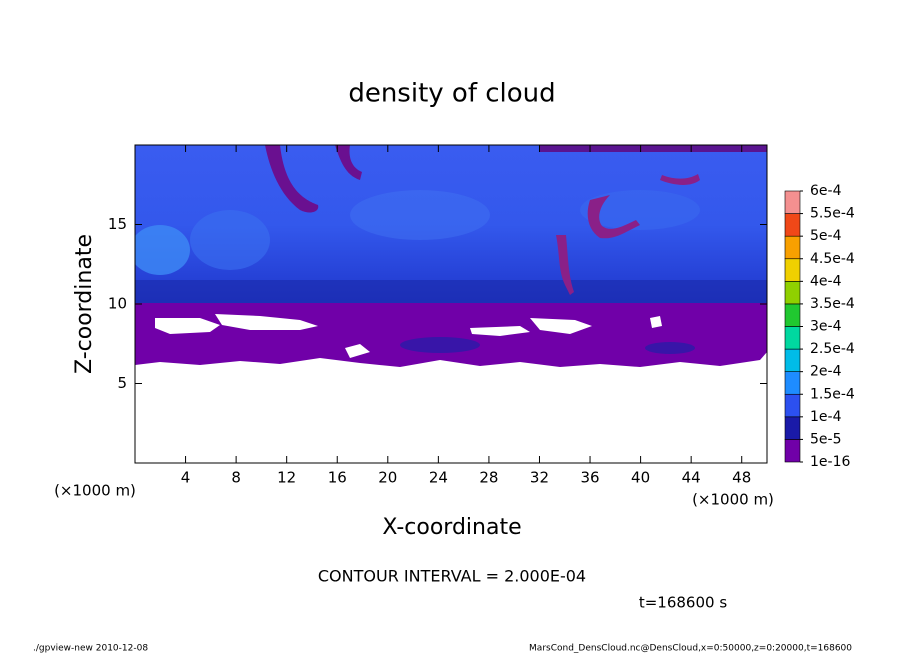  Describe the element at coordinates (488, 478) in the screenshot. I see `x-tick-label: 28` at that location.